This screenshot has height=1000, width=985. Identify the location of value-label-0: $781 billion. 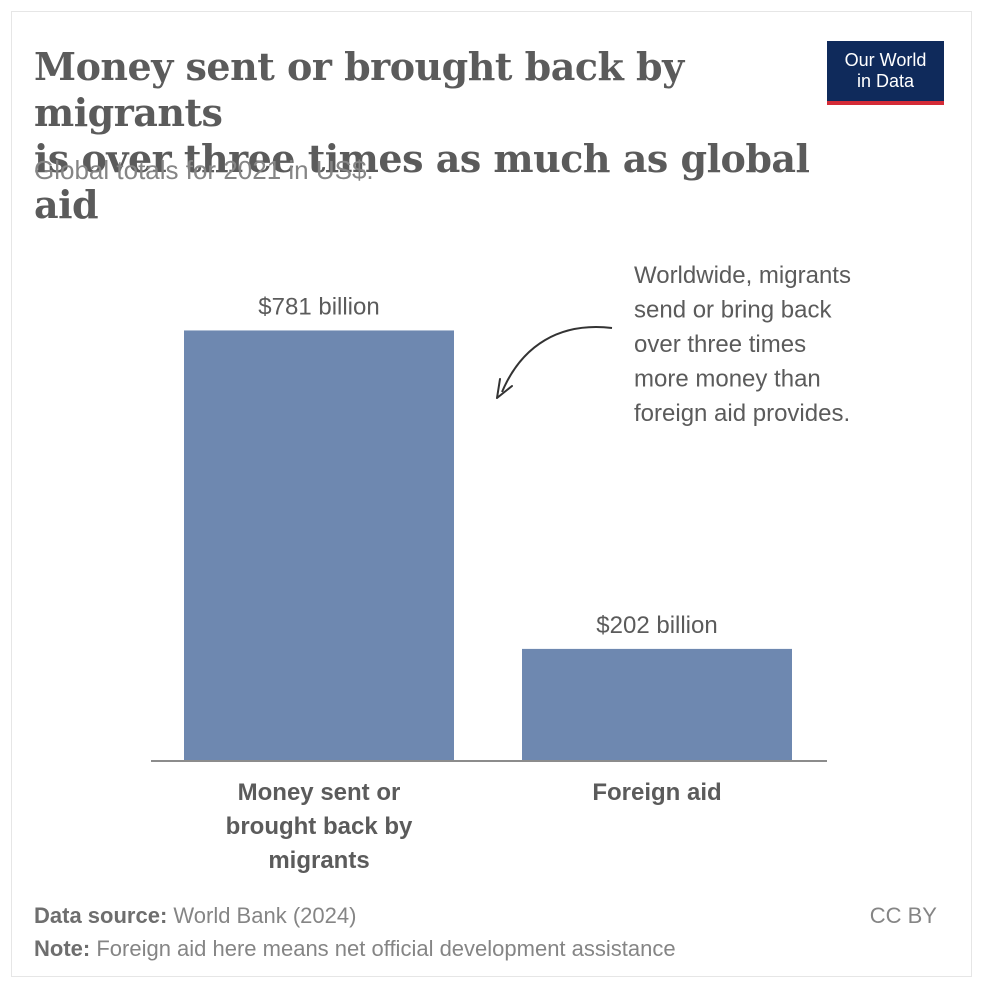
(318, 306).